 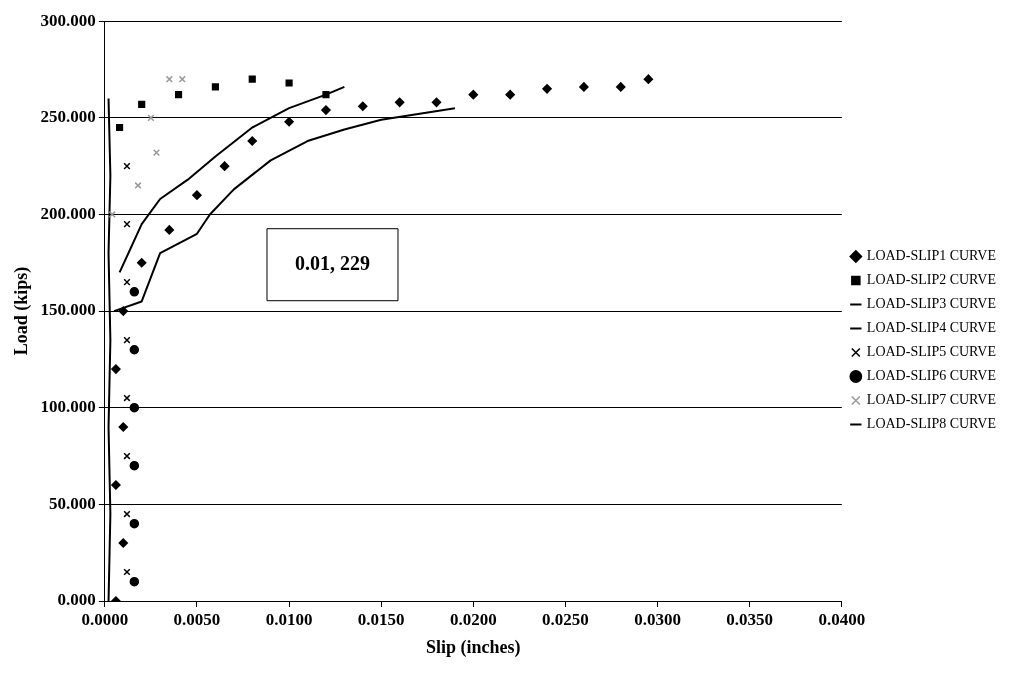 What do you see at coordinates (381, 619) in the screenshot?
I see `x-tick-label: 0.0150` at bounding box center [381, 619].